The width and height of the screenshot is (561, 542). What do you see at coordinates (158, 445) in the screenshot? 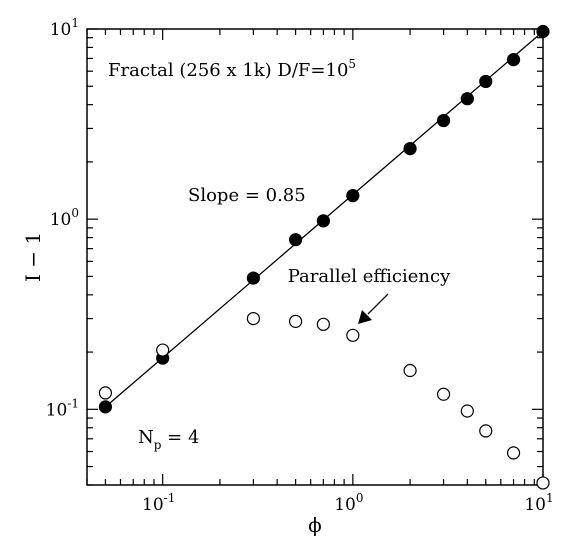
I see `np-label-sub: p` at bounding box center [158, 445].